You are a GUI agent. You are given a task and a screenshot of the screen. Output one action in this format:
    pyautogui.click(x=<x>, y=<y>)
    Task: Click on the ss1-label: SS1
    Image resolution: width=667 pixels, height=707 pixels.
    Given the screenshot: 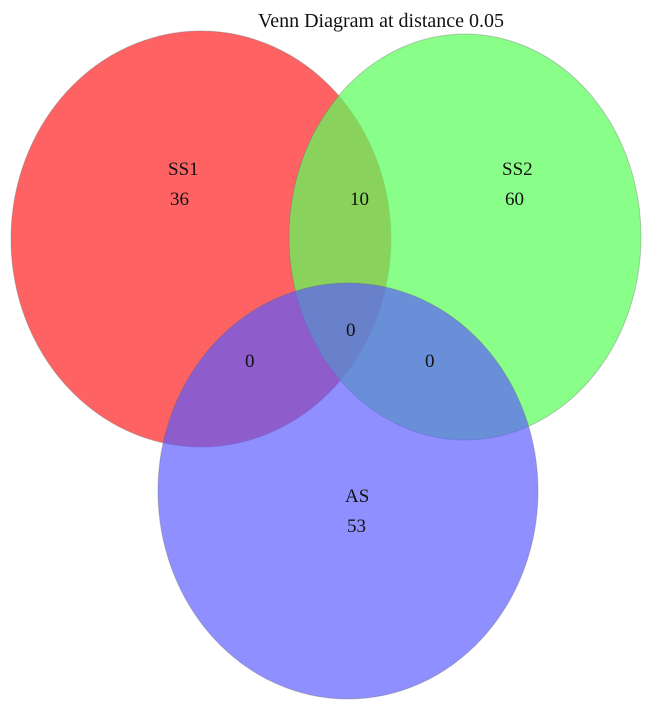 What is the action you would take?
    pyautogui.click(x=183, y=169)
    